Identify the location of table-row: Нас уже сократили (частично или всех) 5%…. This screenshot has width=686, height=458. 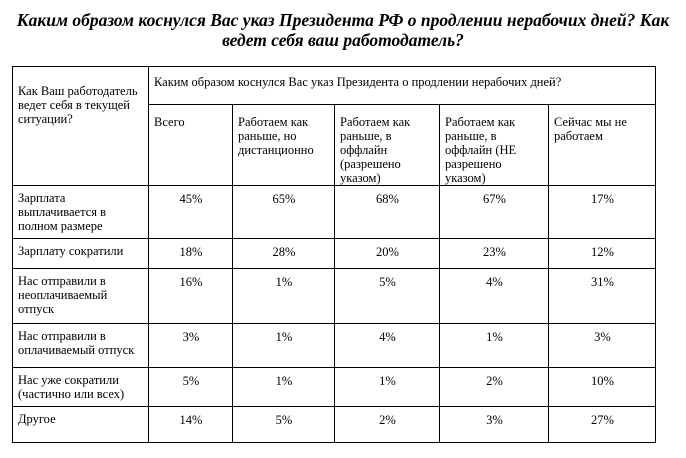
(334, 387).